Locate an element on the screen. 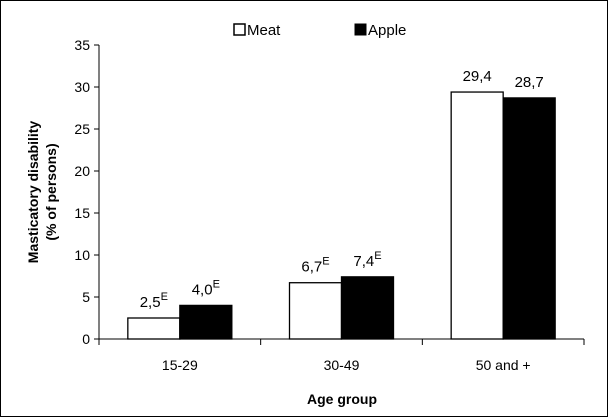  data-label-meat-2: 29,4 is located at coordinates (477, 76).